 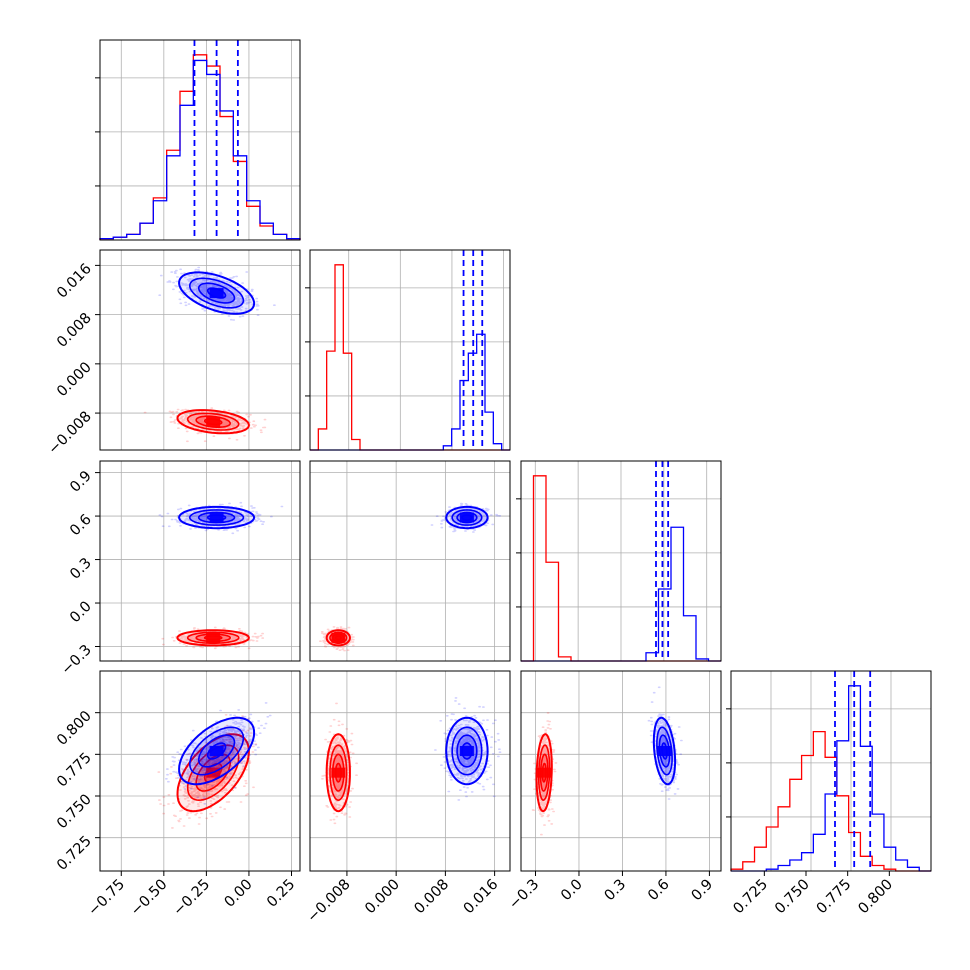 What do you see at coordinates (74, 728) in the screenshot?
I see `y-tick-label: 0.800` at bounding box center [74, 728].